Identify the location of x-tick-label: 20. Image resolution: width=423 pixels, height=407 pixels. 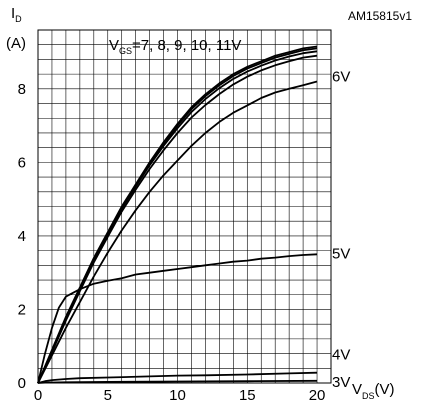
(317, 395).